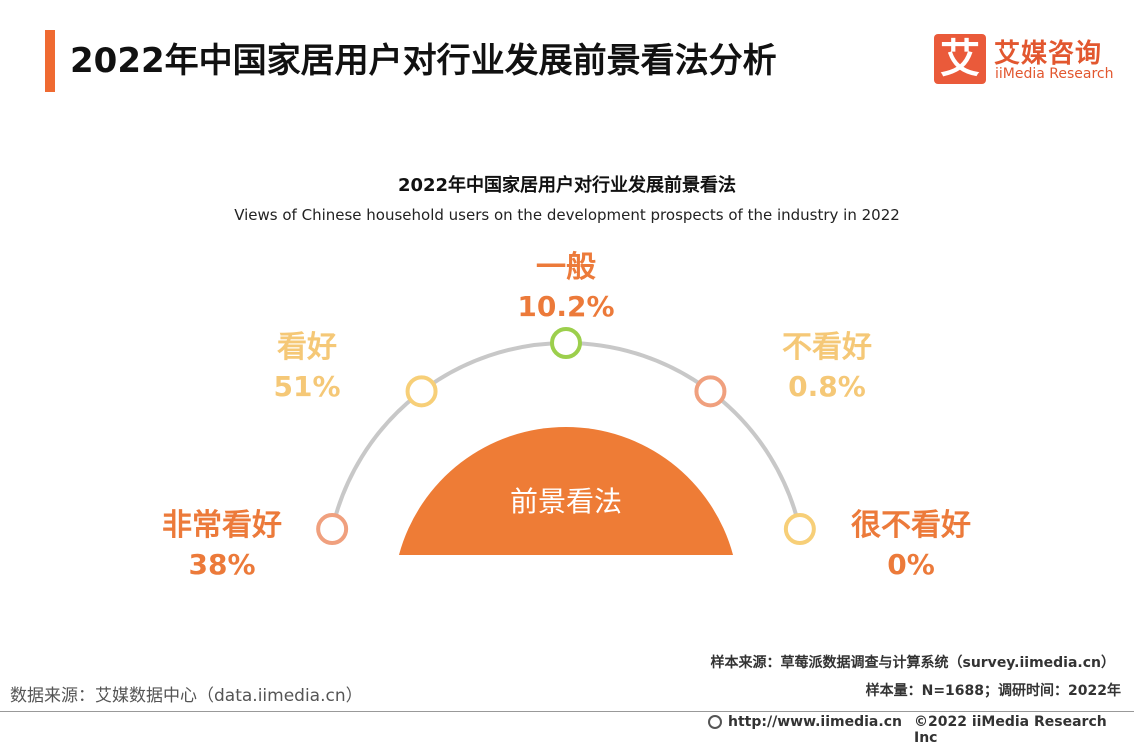 The width and height of the screenshot is (1134, 746). Describe the element at coordinates (912, 663) in the screenshot. I see `sample-source: 样本来源：草莓派数据调查与计算系统（survey.iimedia.cn）` at that location.